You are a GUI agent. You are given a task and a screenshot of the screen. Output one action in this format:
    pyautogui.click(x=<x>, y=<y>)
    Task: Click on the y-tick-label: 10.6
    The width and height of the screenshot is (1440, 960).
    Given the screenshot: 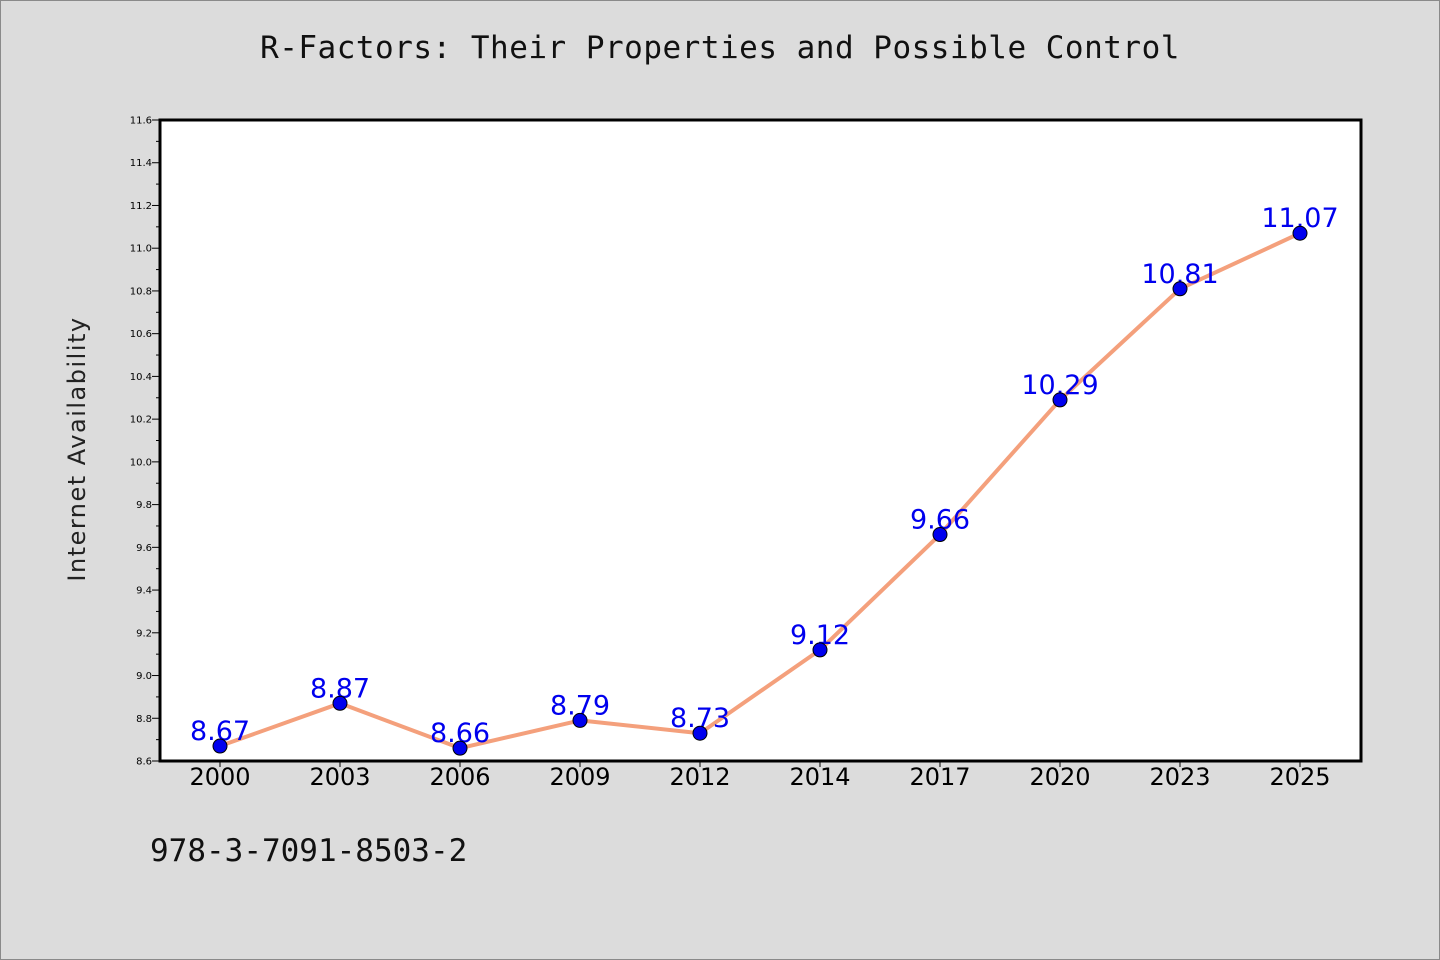 What is the action you would take?
    pyautogui.click(x=141, y=334)
    